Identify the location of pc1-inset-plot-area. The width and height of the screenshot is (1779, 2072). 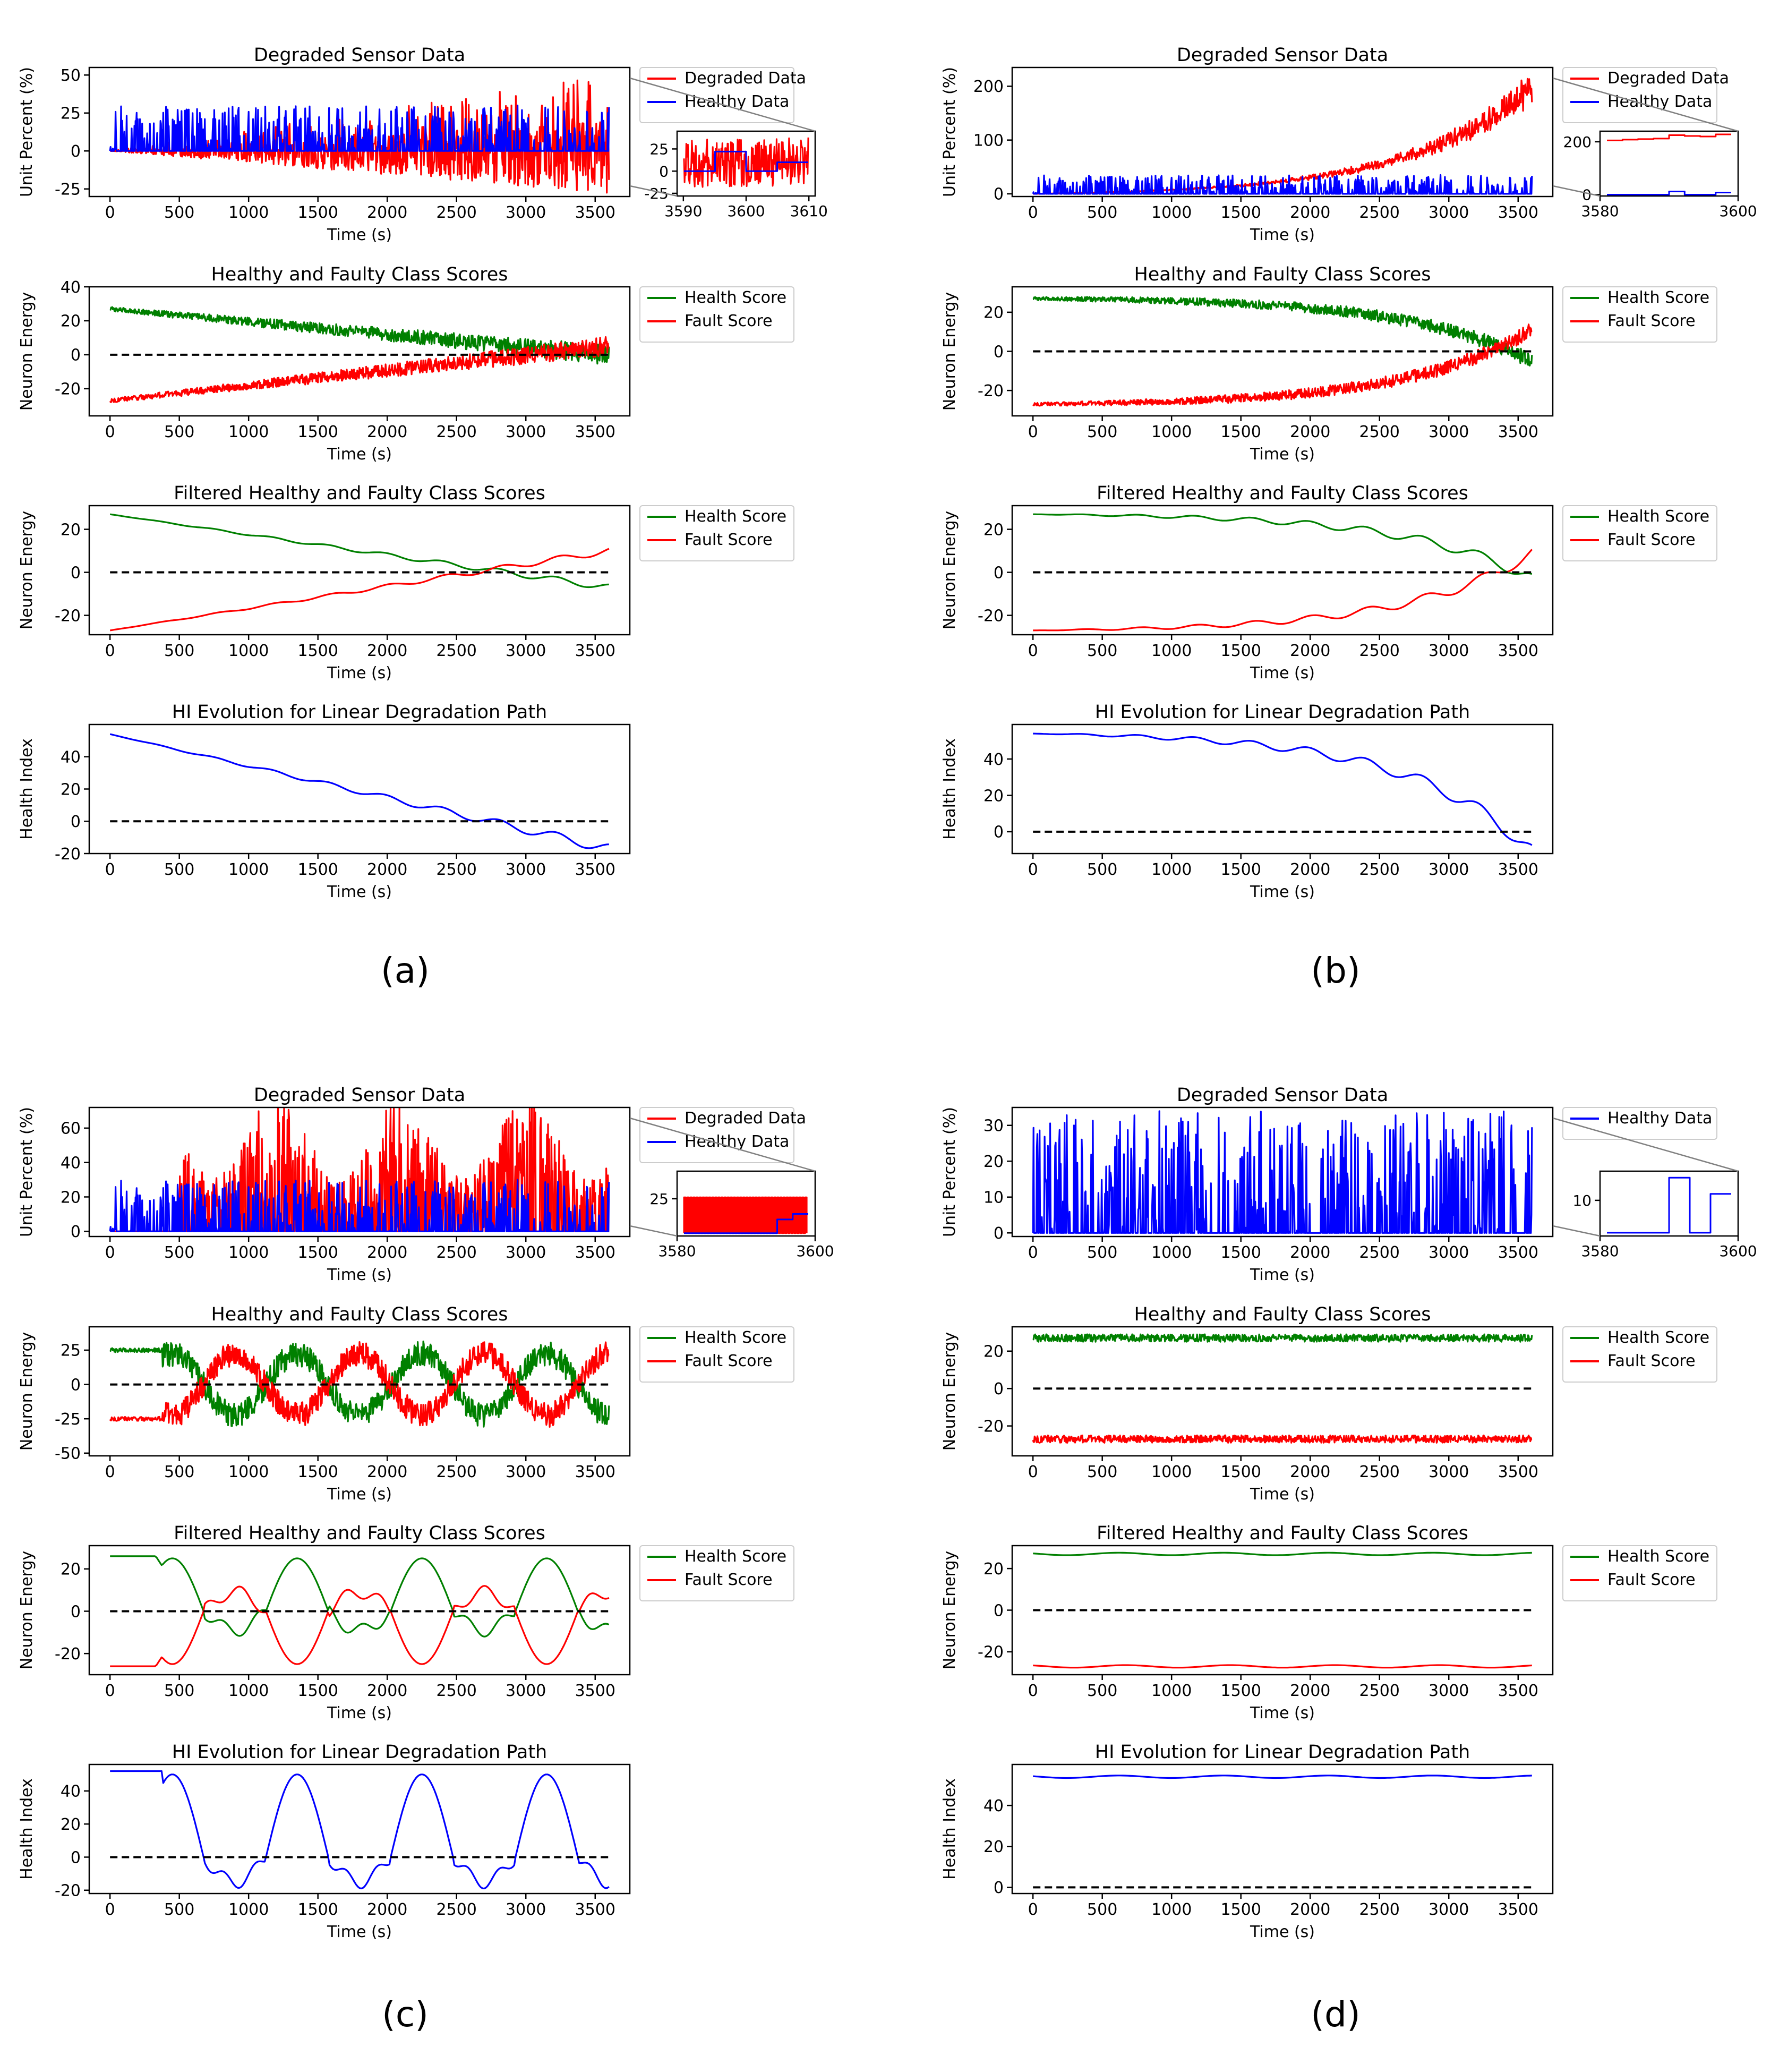
(746, 1215).